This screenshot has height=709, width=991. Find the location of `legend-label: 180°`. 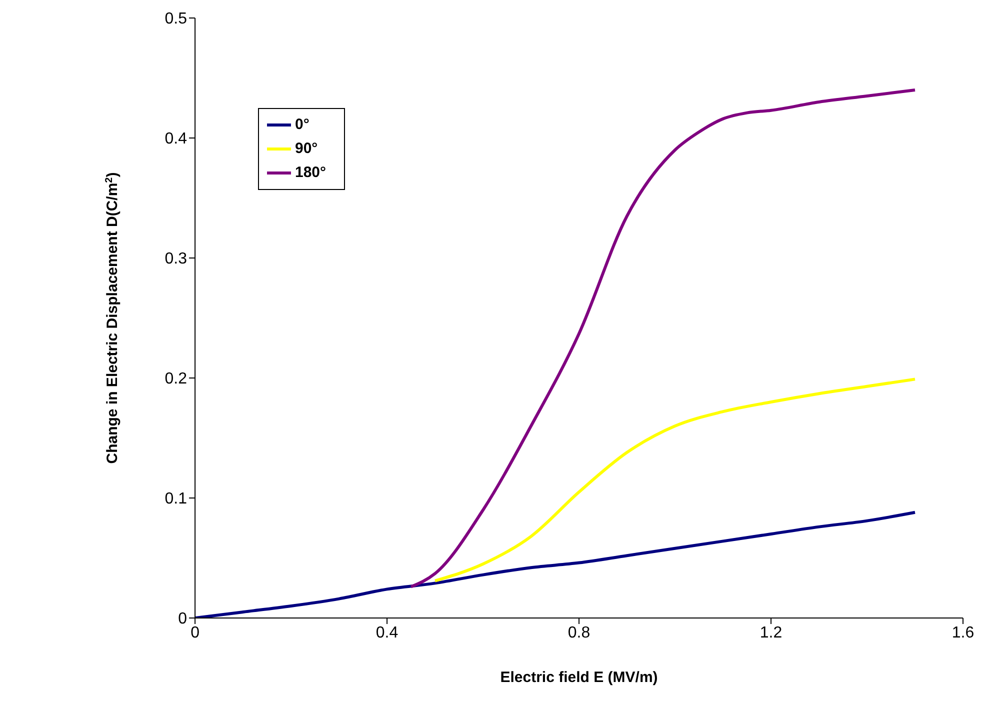

legend-label: 180° is located at coordinates (310, 172).